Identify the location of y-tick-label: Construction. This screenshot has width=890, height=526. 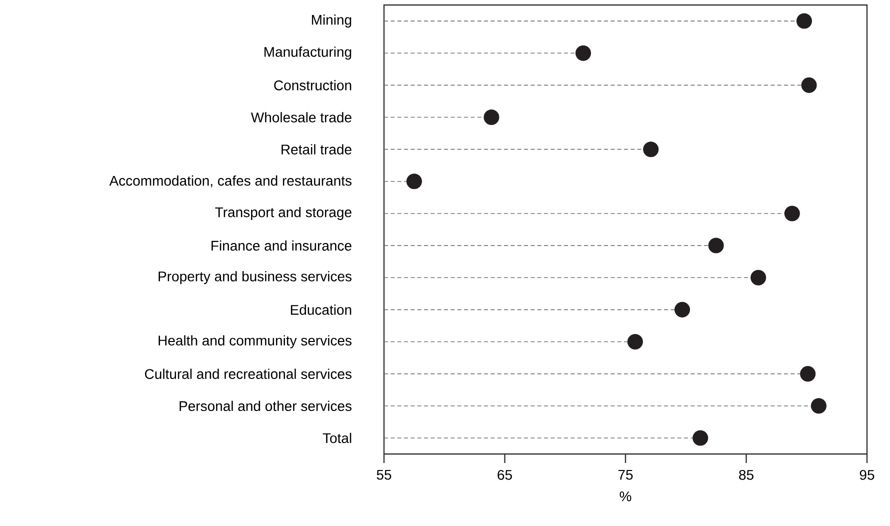
(313, 85).